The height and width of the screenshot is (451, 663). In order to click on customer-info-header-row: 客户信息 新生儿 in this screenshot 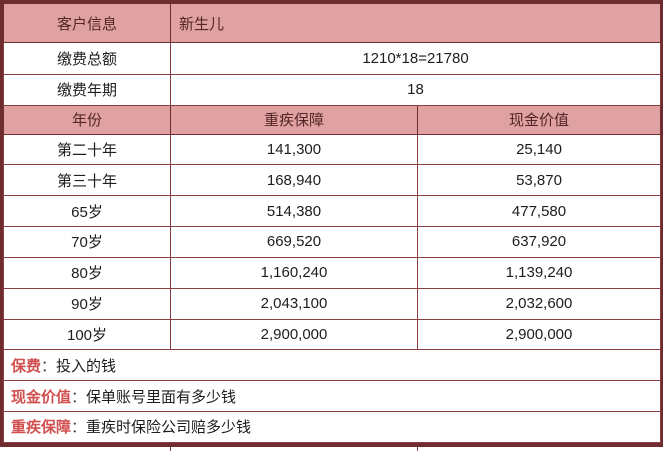, I will do `click(332, 23)`.